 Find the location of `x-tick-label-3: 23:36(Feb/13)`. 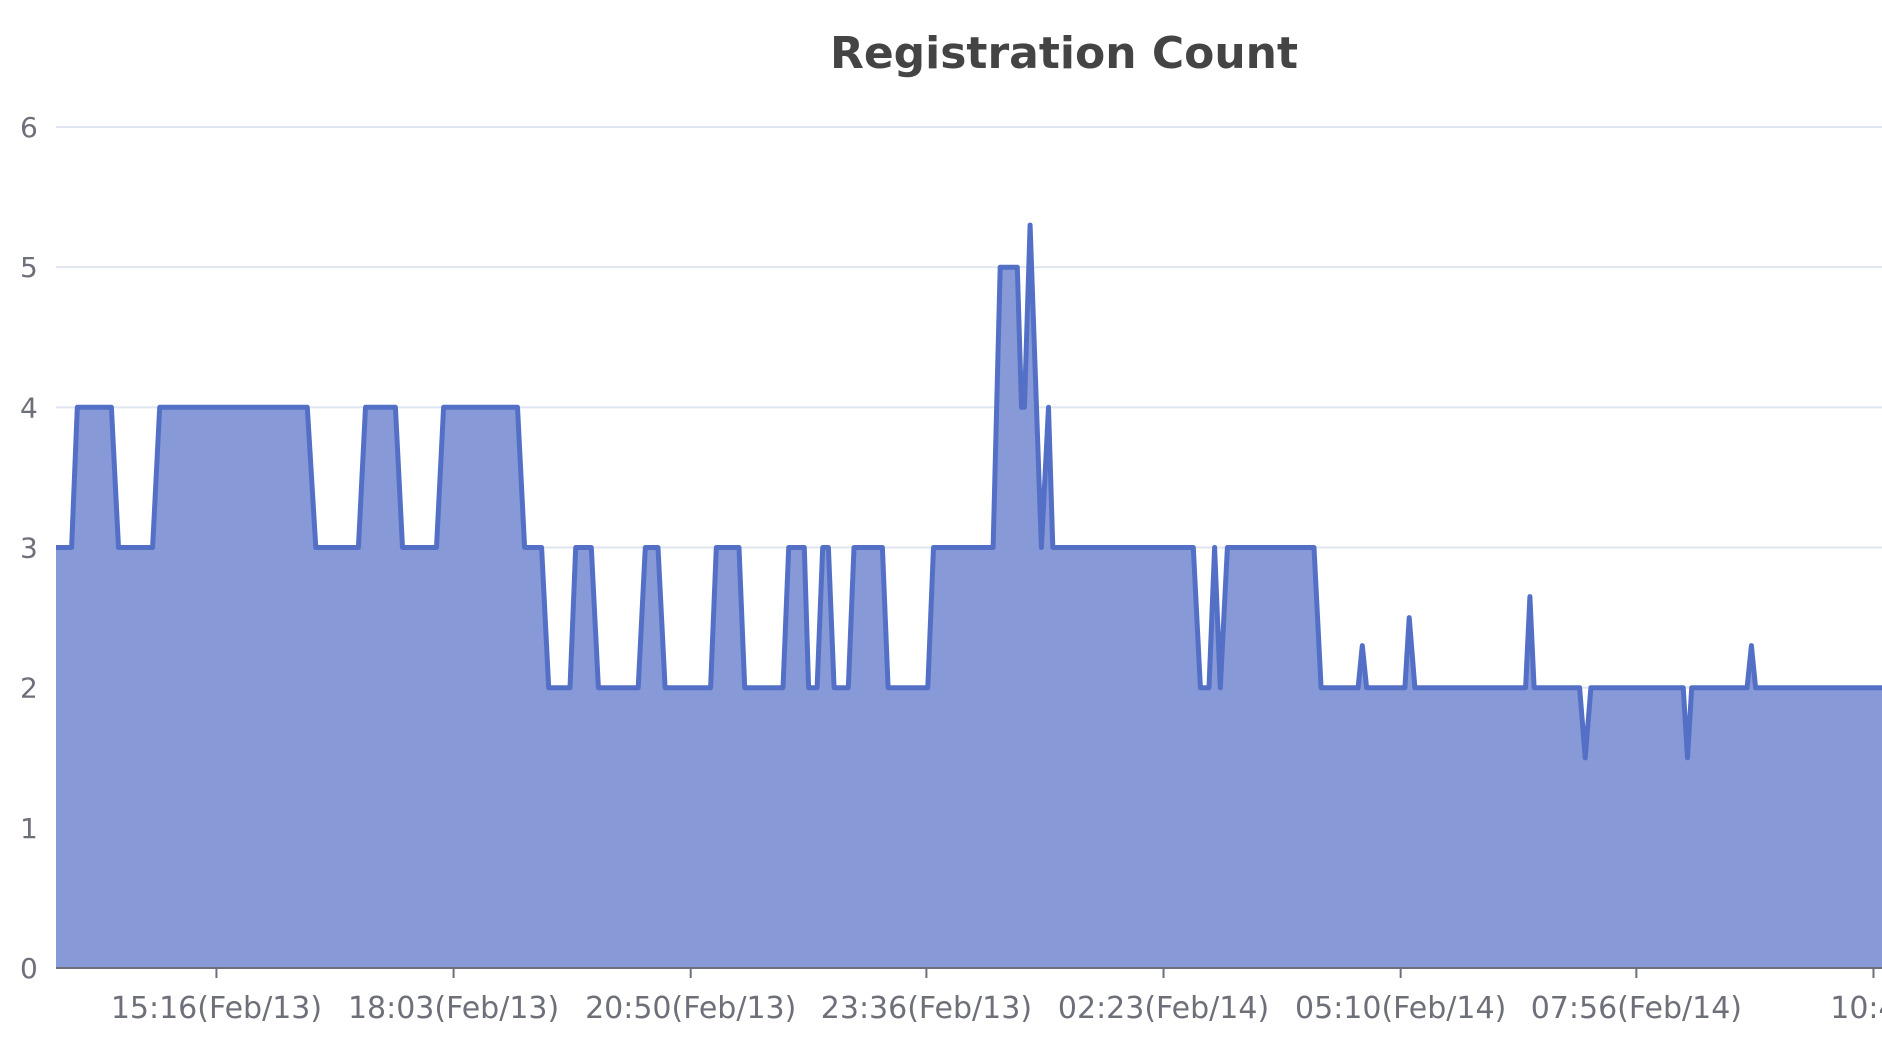

x-tick-label-3: 23:36(Feb/13) is located at coordinates (926, 1008).